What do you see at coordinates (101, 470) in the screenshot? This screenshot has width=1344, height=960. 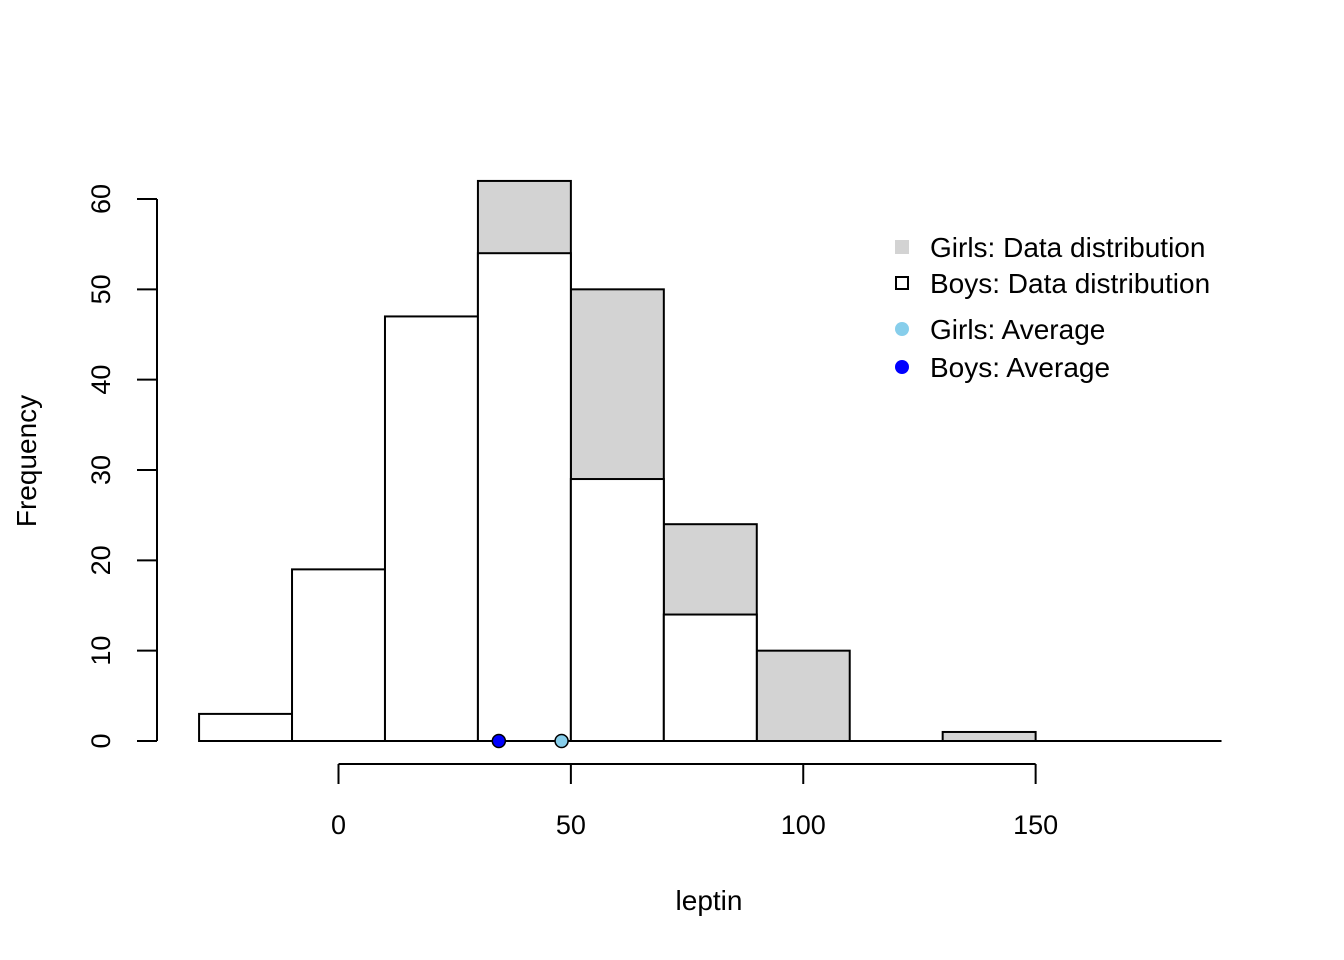 I see `y-tick-label: 30` at bounding box center [101, 470].